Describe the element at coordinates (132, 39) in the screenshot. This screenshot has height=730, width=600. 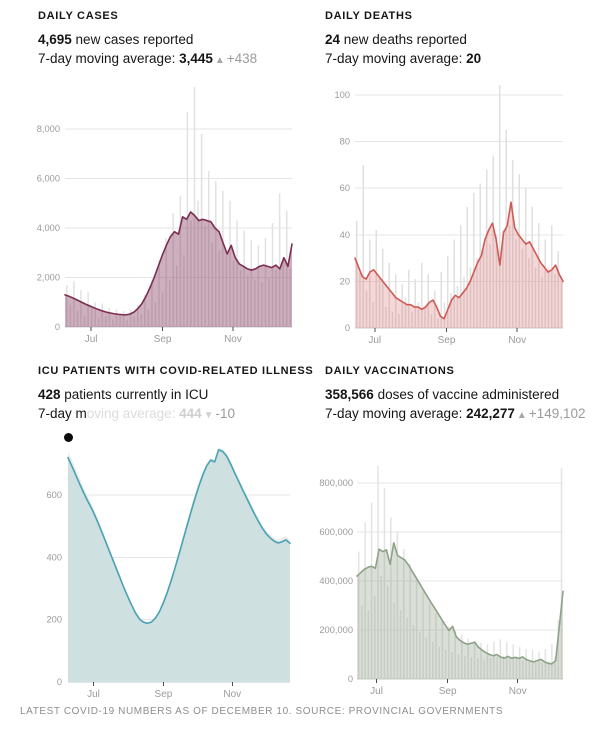
I see `daily-cases-label: new cases reported` at that location.